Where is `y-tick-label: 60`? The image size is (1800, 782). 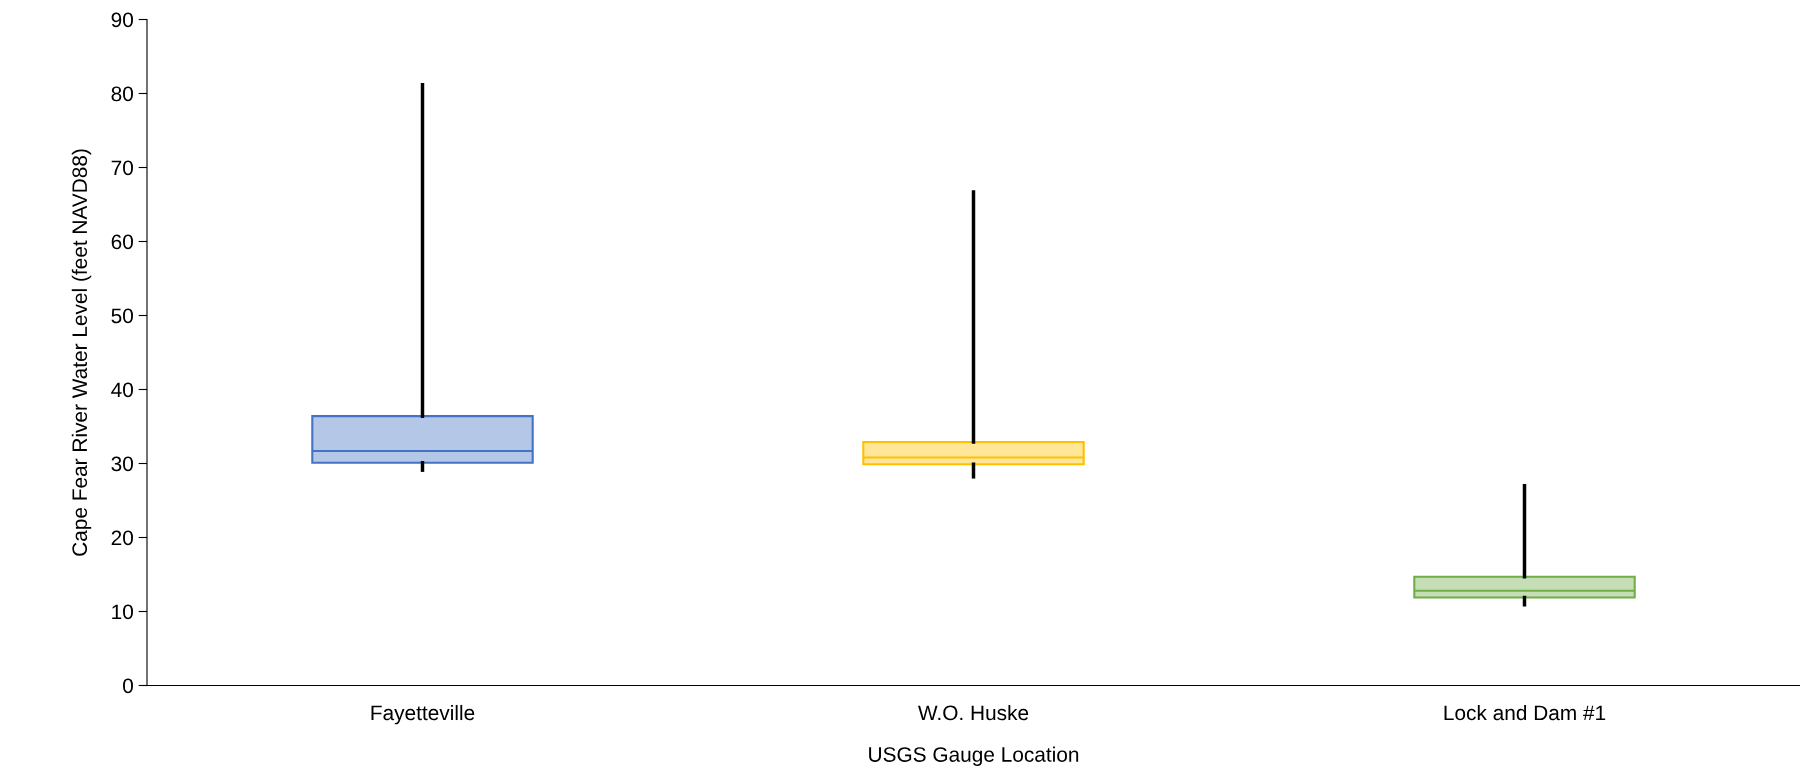
y-tick-label: 60 is located at coordinates (122, 242).